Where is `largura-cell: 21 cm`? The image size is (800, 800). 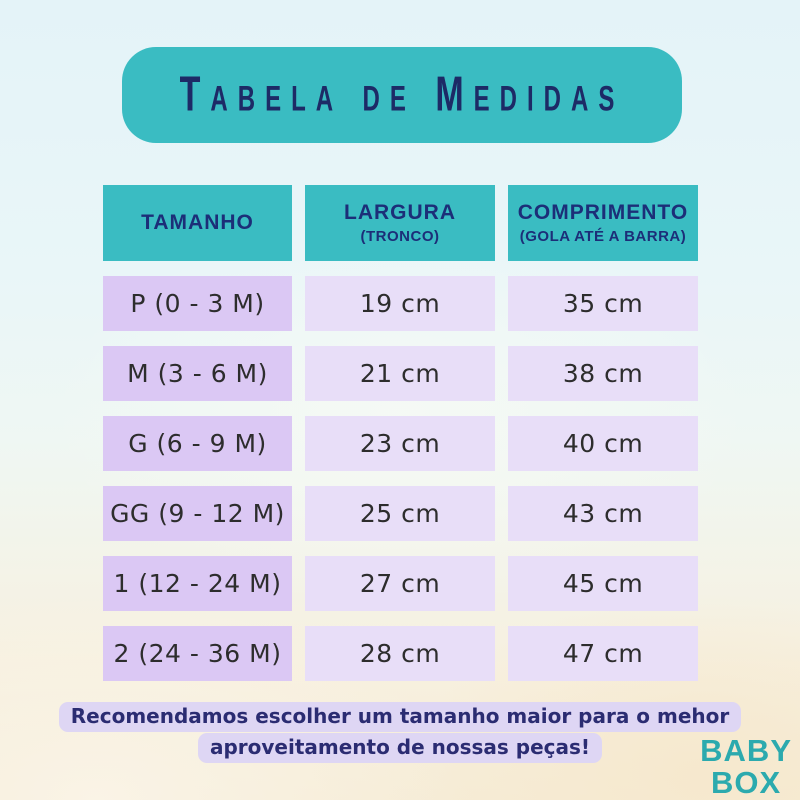 largura-cell: 21 cm is located at coordinates (400, 373).